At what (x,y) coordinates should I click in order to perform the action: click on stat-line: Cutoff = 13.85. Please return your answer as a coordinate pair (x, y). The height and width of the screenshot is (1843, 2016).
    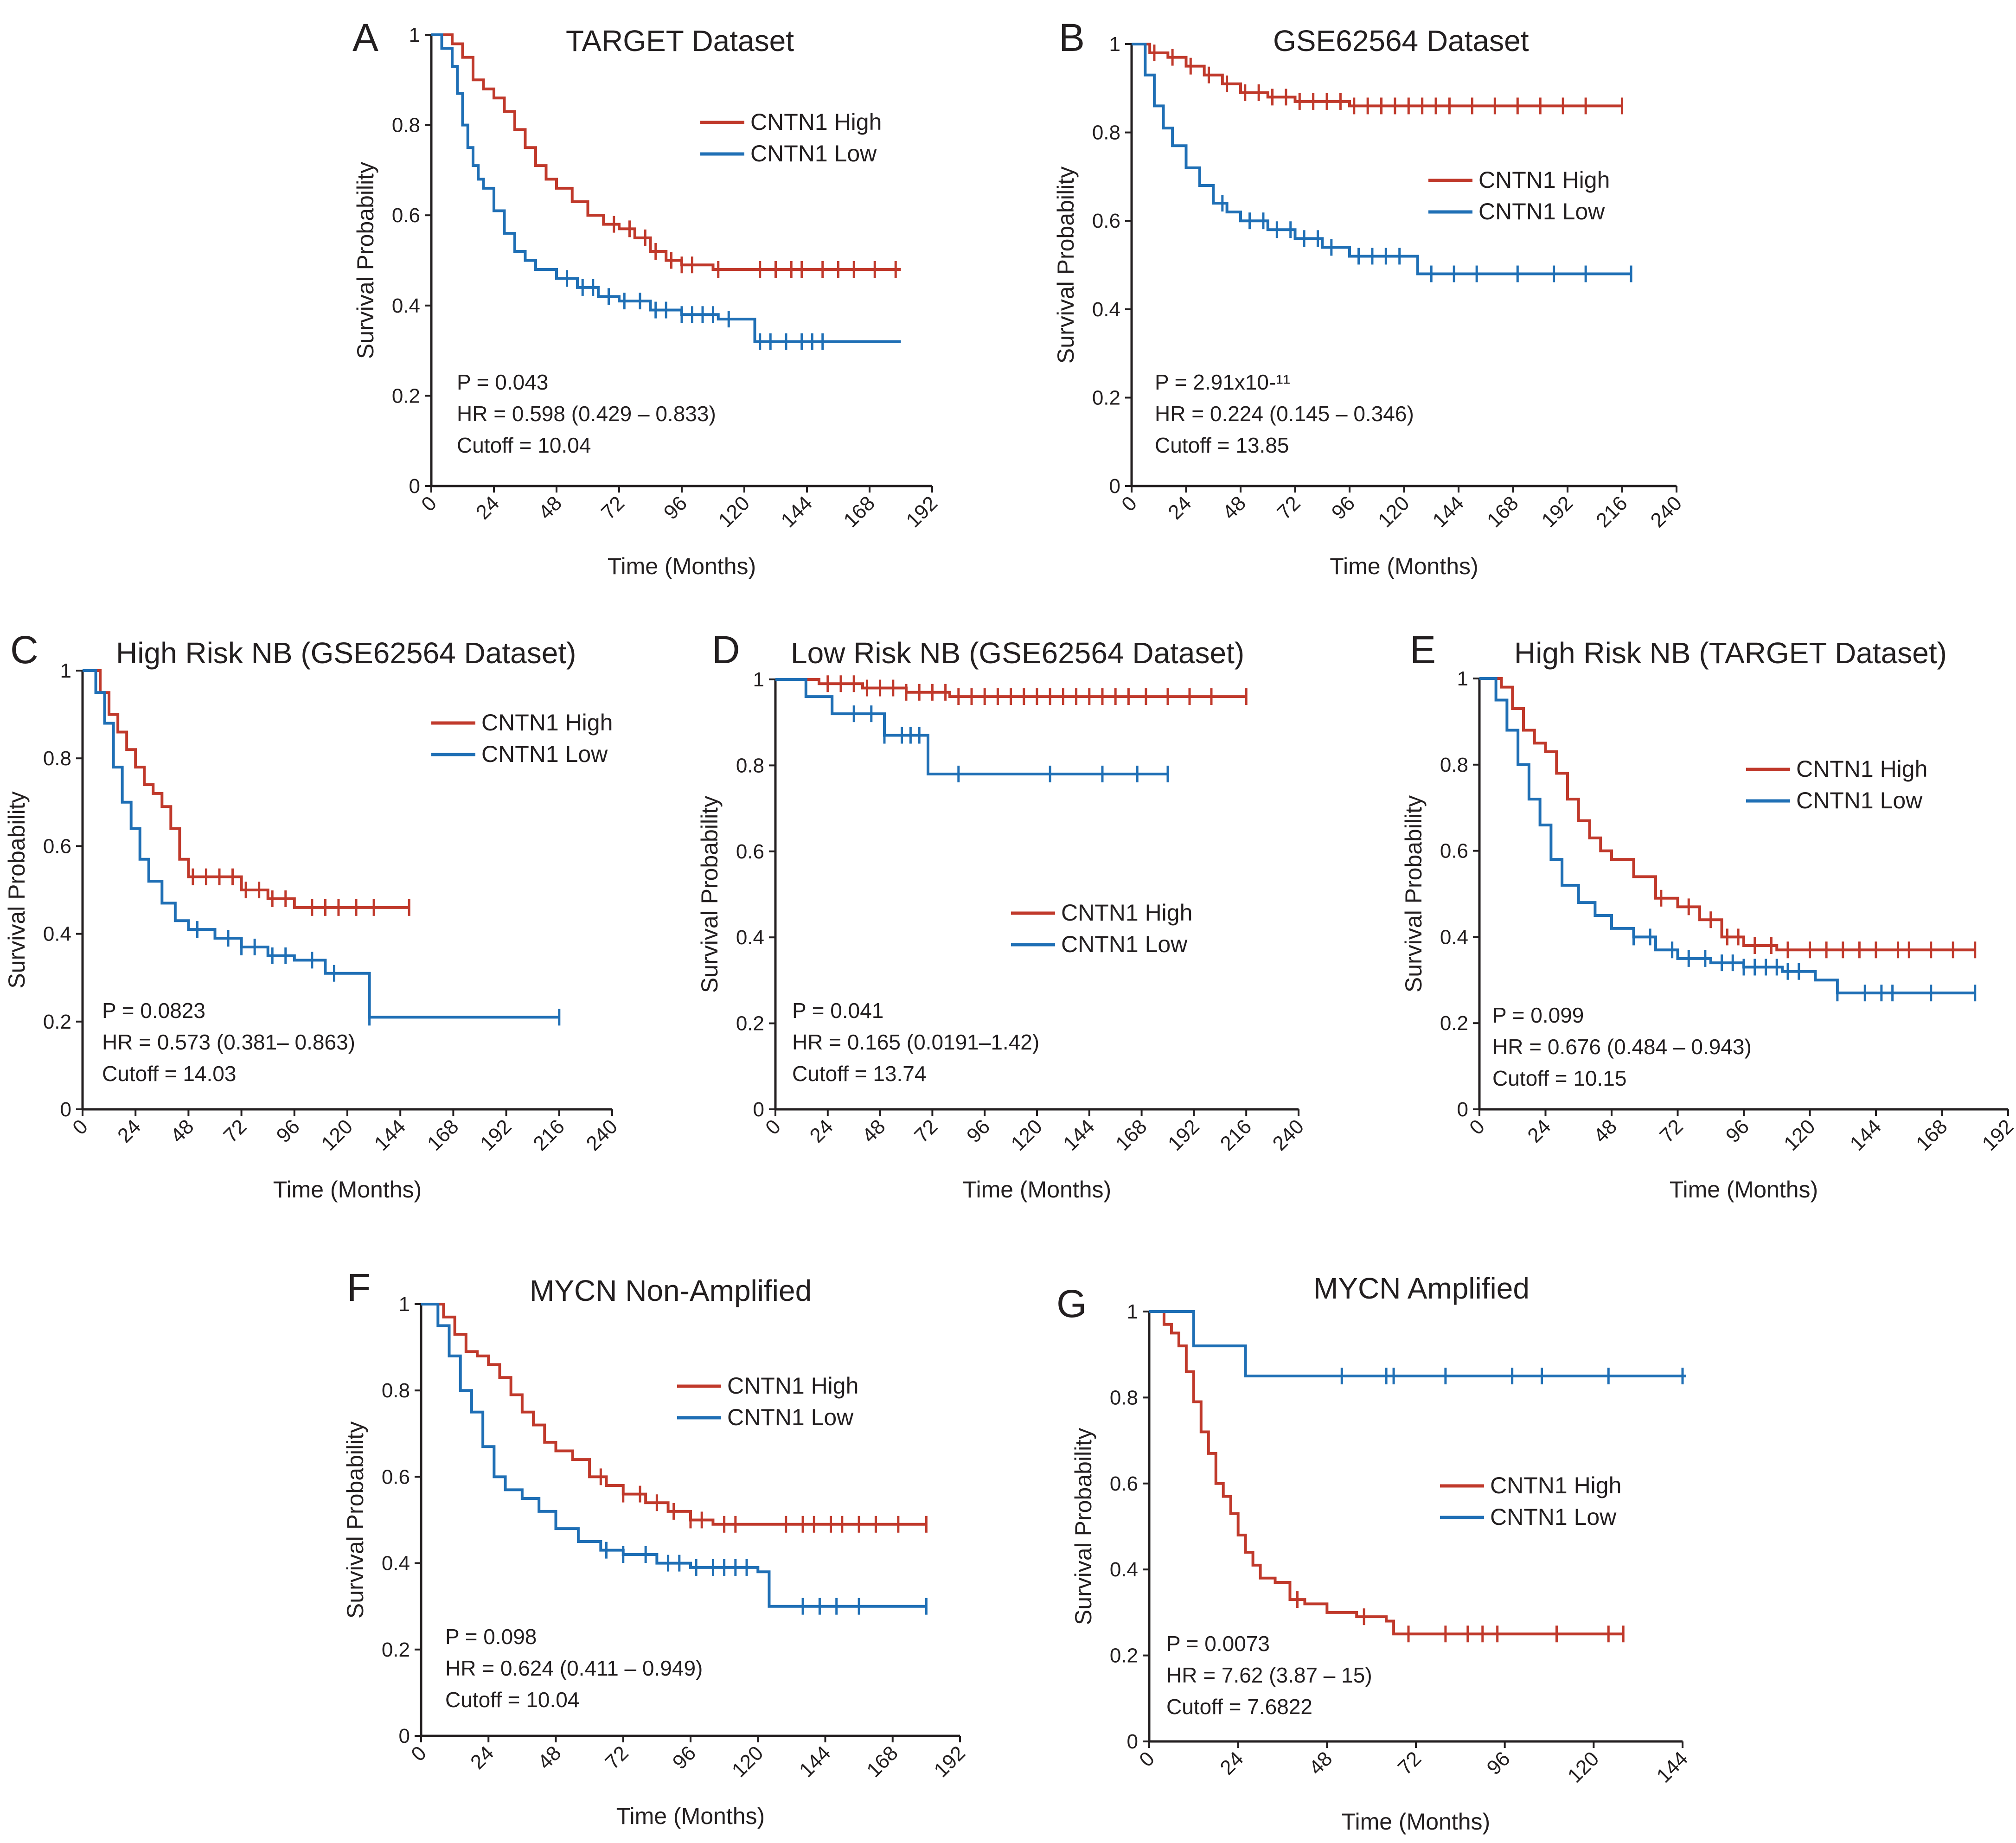
    Looking at the image, I should click on (1222, 445).